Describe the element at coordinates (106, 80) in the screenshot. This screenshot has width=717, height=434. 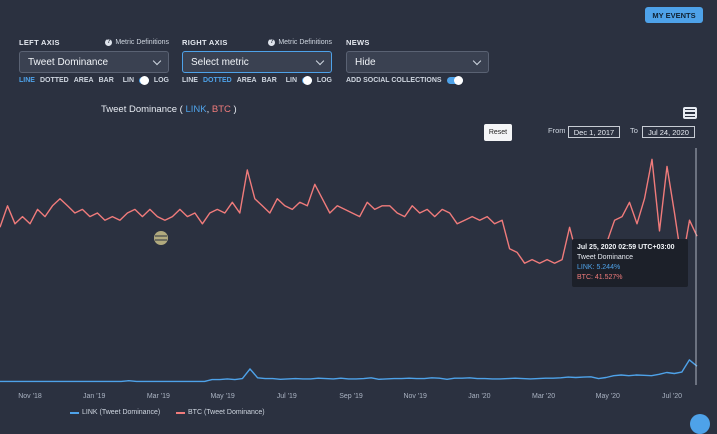
I see `left-bar-option: BAR` at that location.